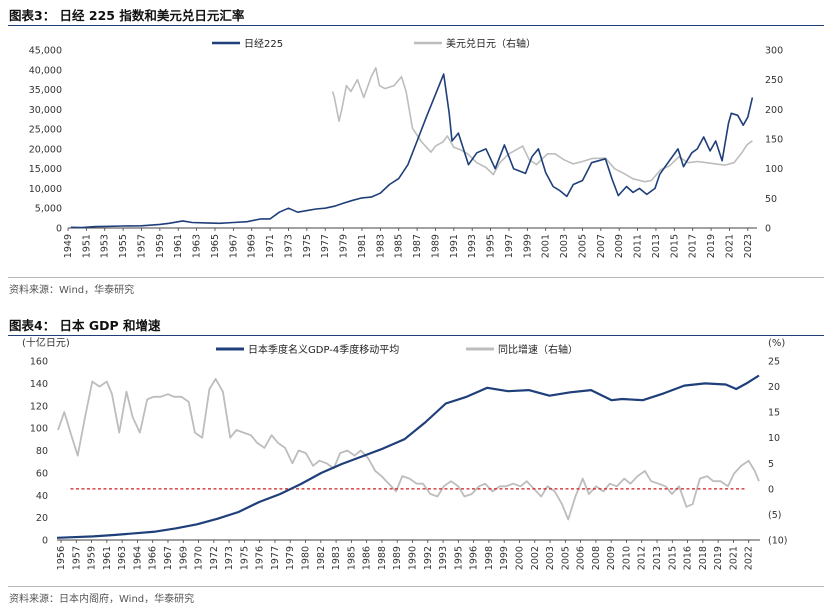 The height and width of the screenshot is (610, 830). Describe the element at coordinates (749, 558) in the screenshot. I see `x-tick-label: 2022` at that location.